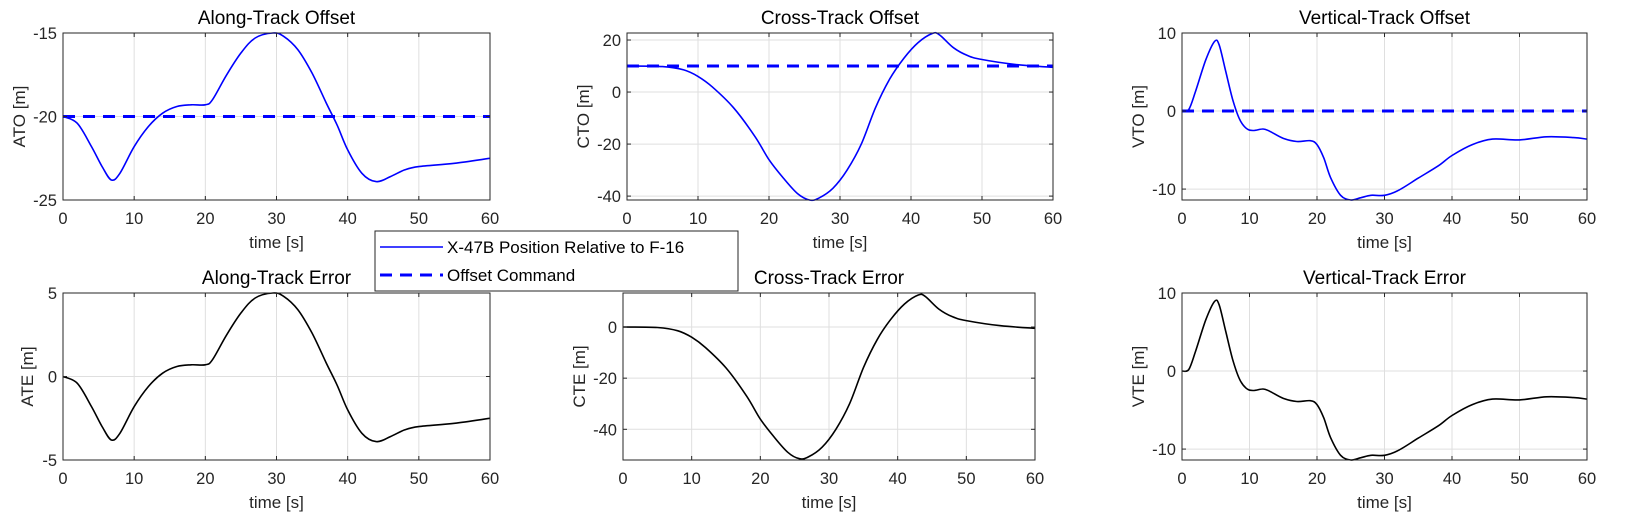 The width and height of the screenshot is (1630, 526). Describe the element at coordinates (27, 376) in the screenshot. I see `y-axis-label: ATE [m]` at that location.